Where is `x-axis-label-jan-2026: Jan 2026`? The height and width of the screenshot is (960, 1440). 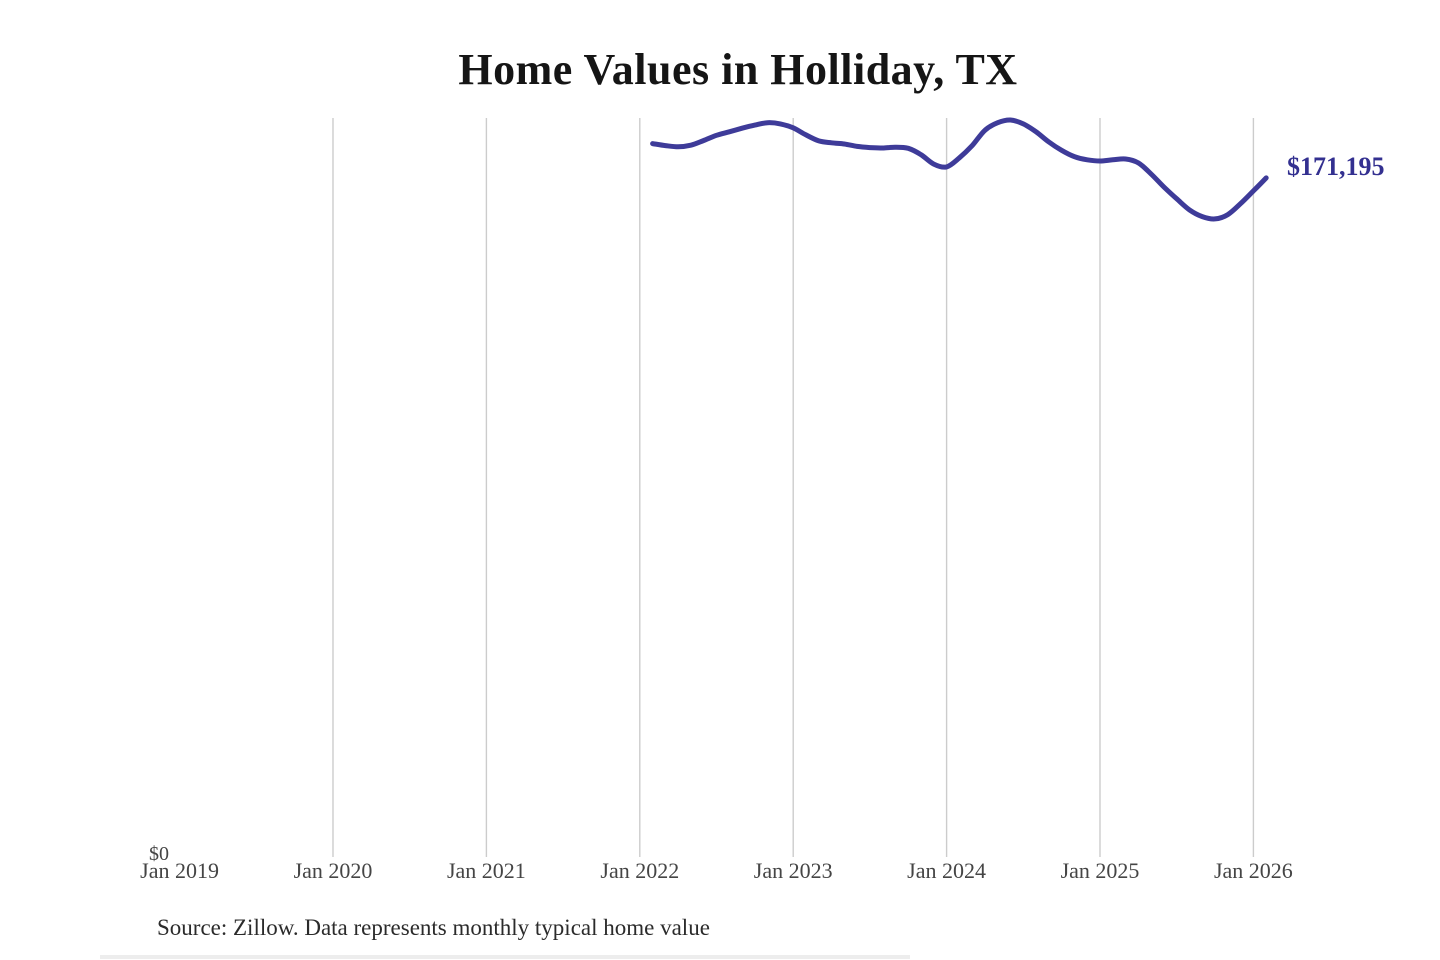 x-axis-label-jan-2026: Jan 2026 is located at coordinates (1253, 870).